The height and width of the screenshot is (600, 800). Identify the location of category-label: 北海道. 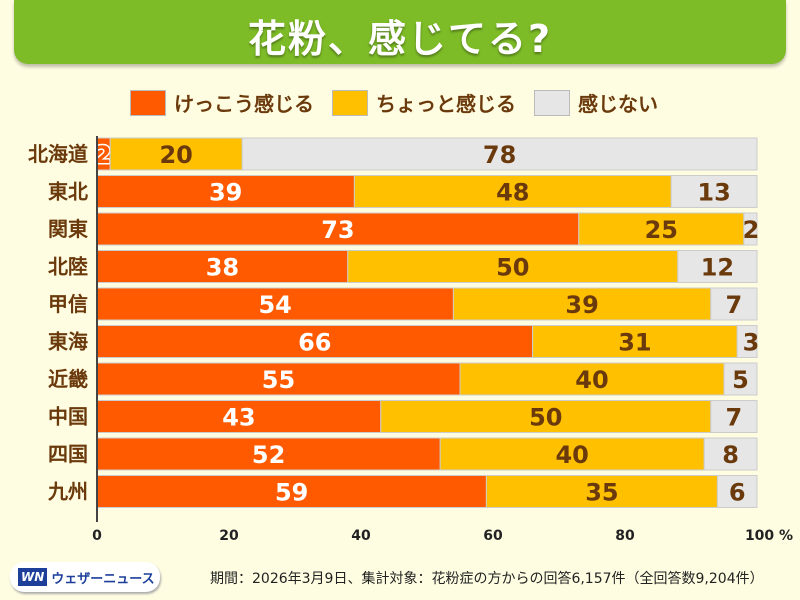
(58, 154).